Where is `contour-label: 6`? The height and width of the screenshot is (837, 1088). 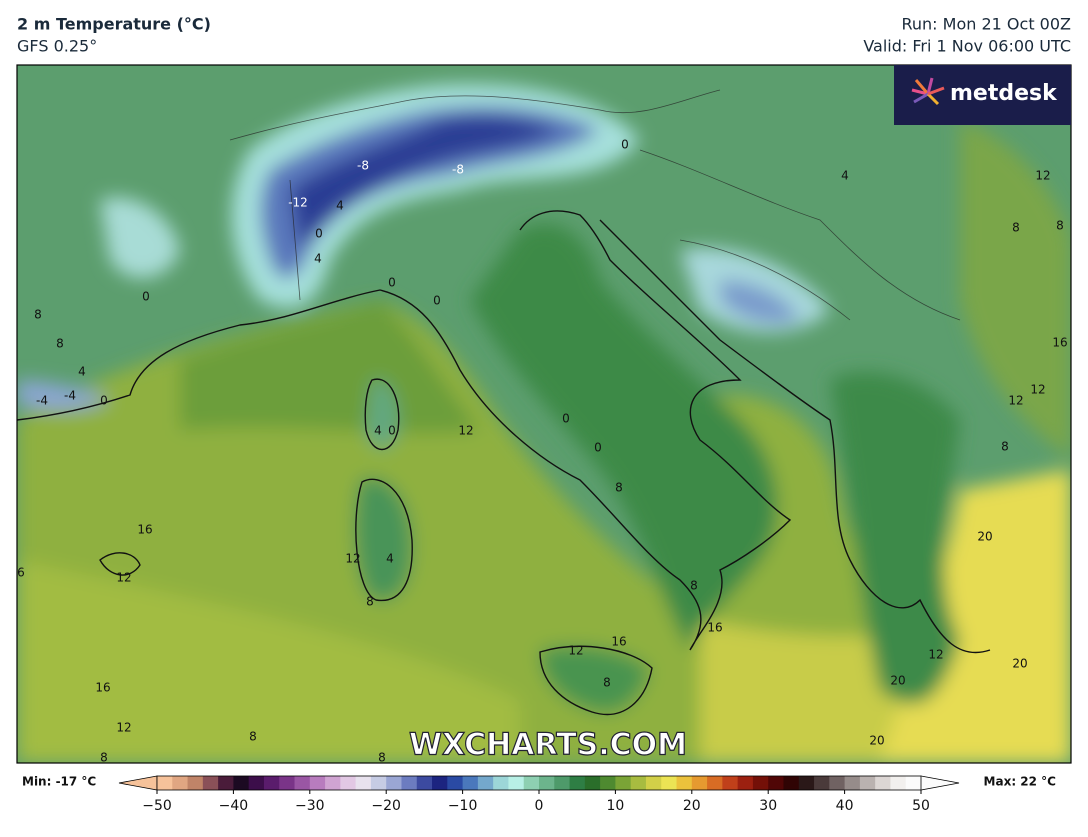 contour-label: 6 is located at coordinates (21, 573).